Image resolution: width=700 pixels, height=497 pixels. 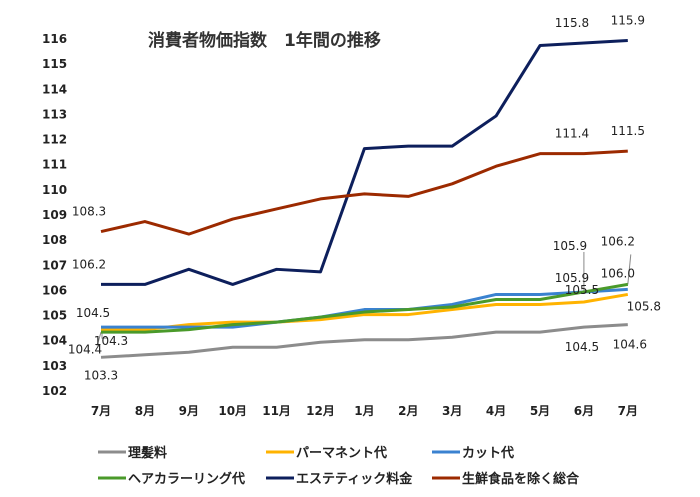 What do you see at coordinates (341, 453) in the screenshot?
I see `legend-label: パーマネント代` at bounding box center [341, 453].